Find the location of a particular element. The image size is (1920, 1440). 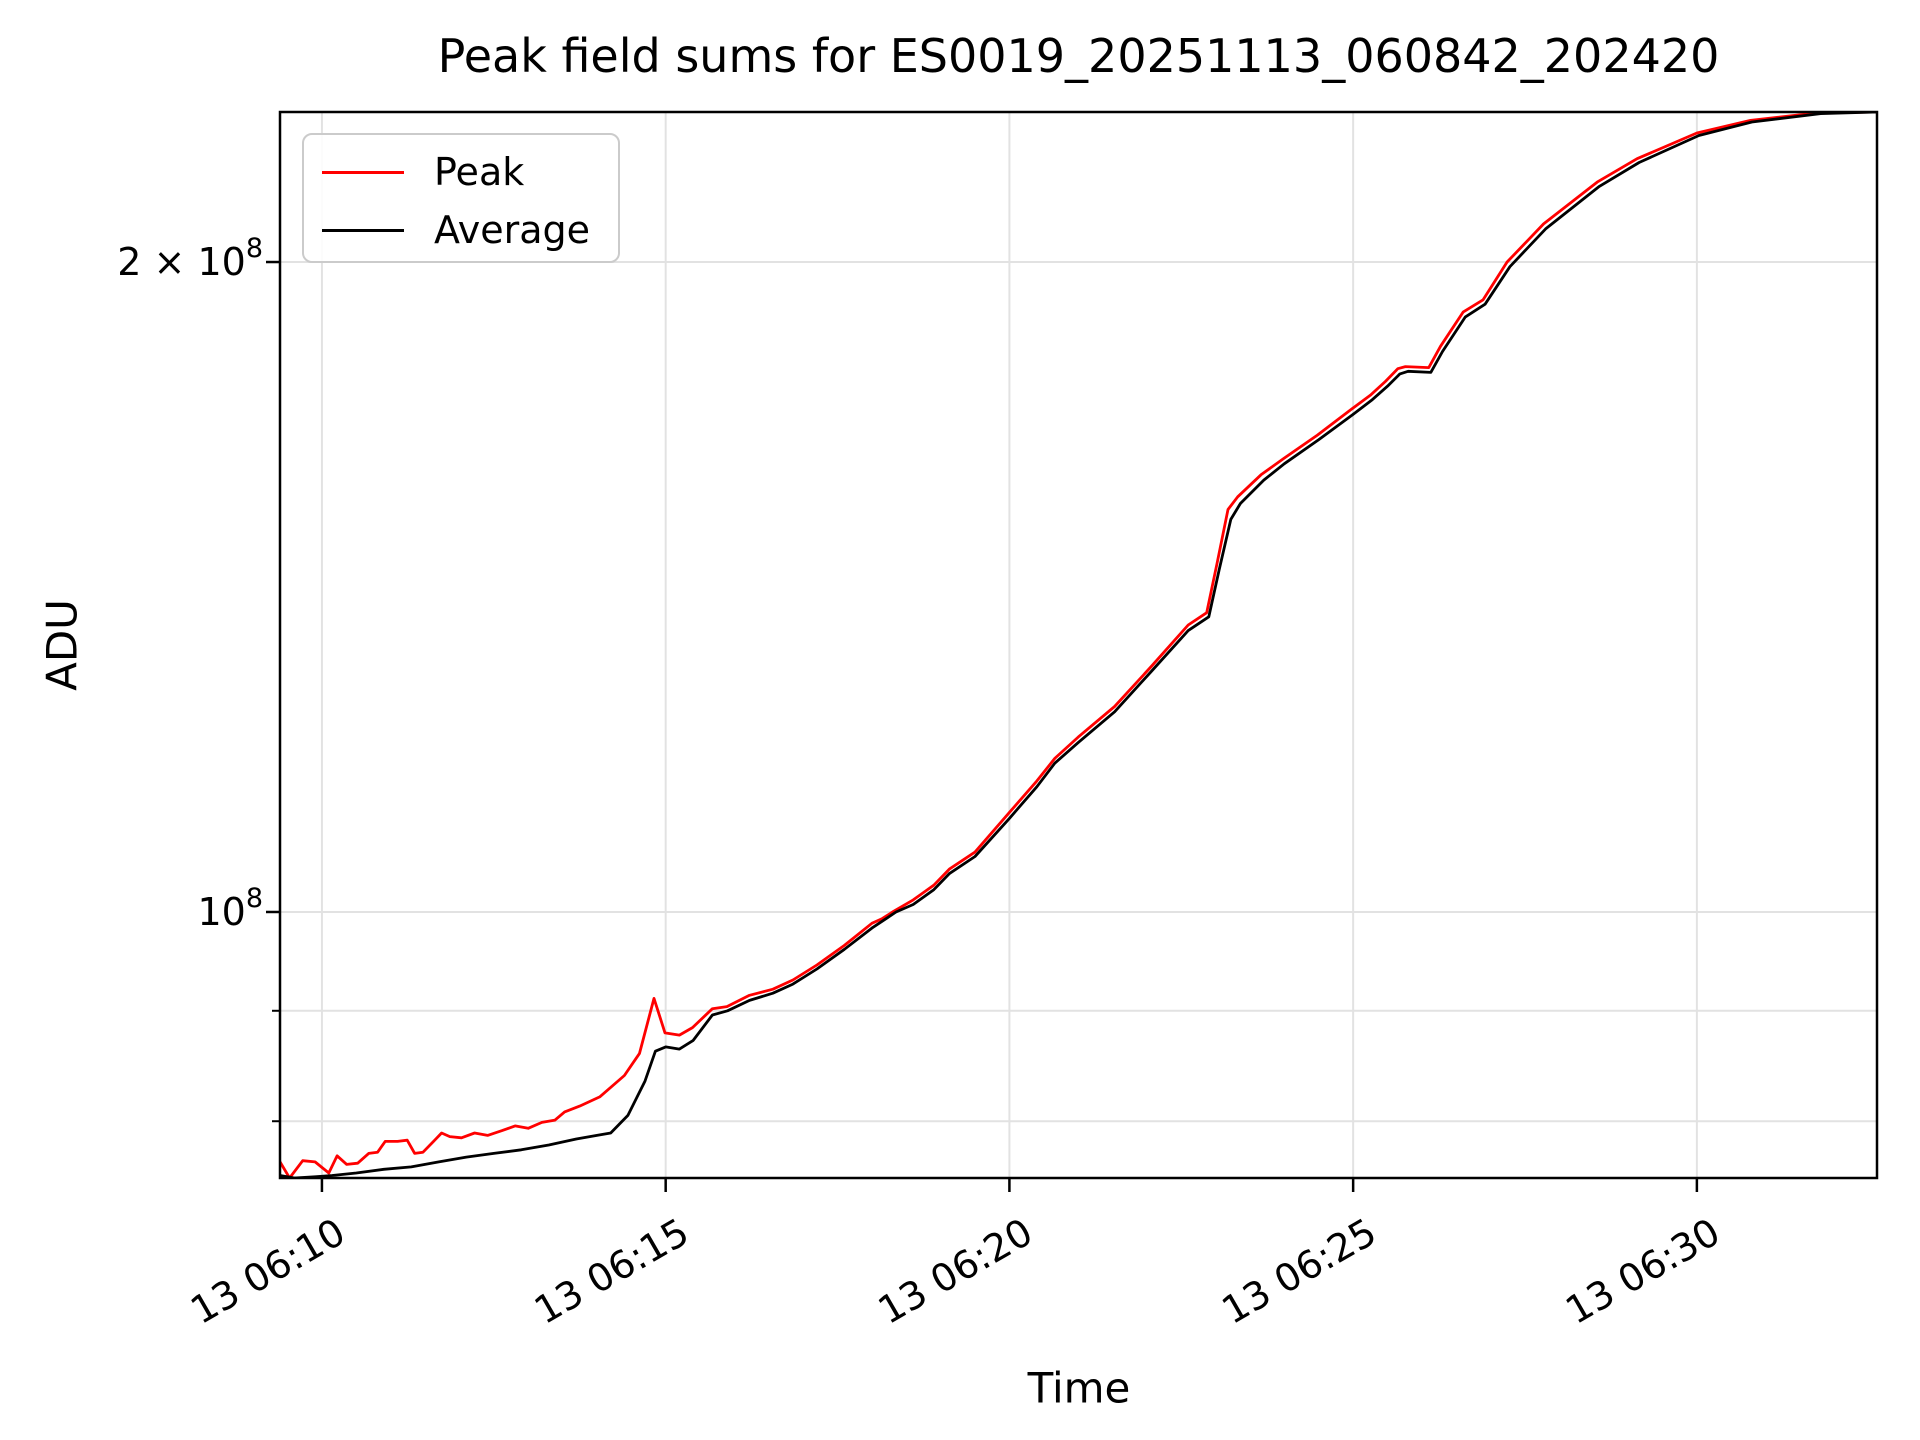

legend-item-peak: Peak is located at coordinates (461, 172).